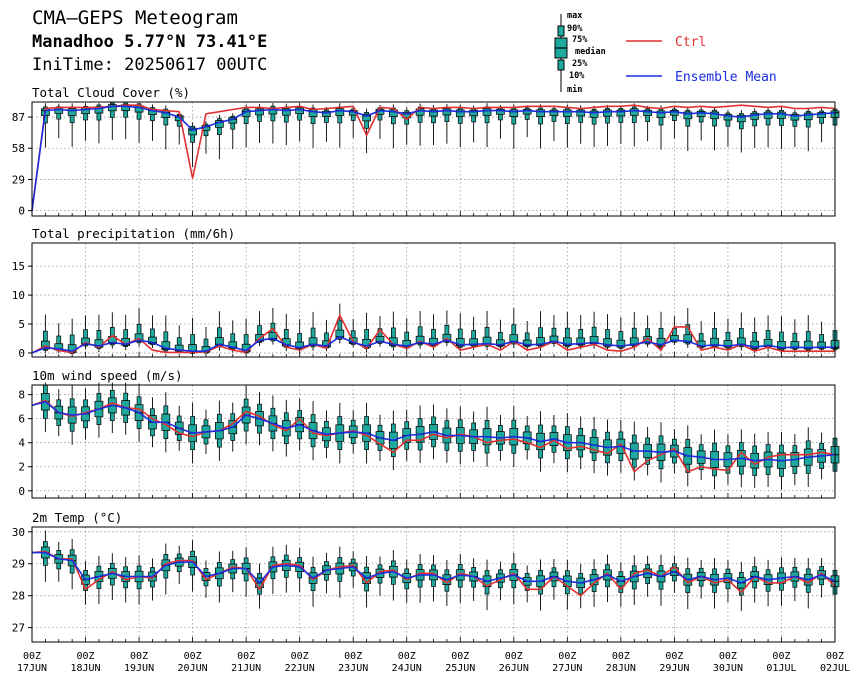 The image size is (859, 681). Describe the element at coordinates (561, 53) in the screenshot. I see `legend-box-glyph` at that location.